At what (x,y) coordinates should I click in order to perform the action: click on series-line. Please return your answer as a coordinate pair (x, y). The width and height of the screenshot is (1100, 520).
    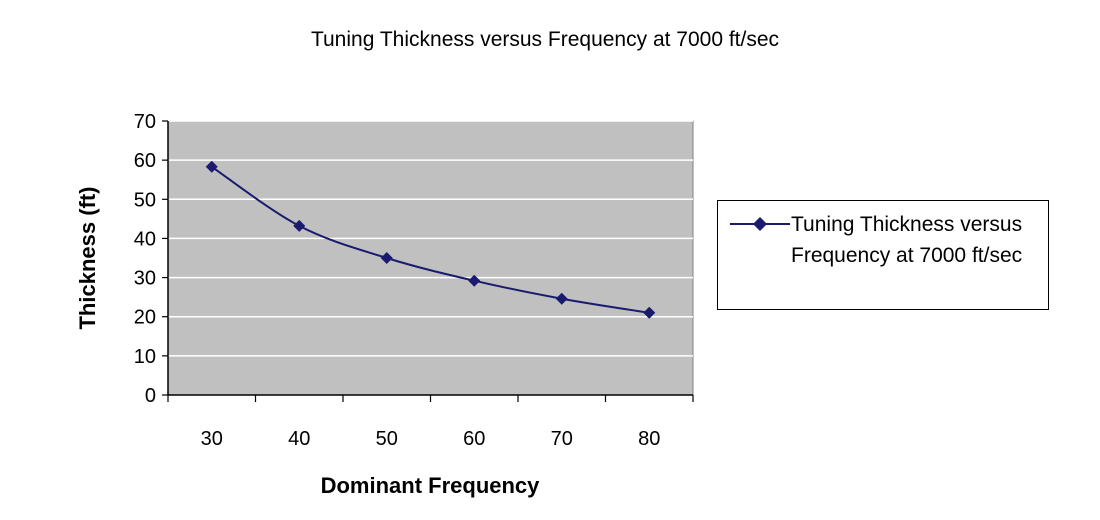
    Looking at the image, I should click on (430, 239).